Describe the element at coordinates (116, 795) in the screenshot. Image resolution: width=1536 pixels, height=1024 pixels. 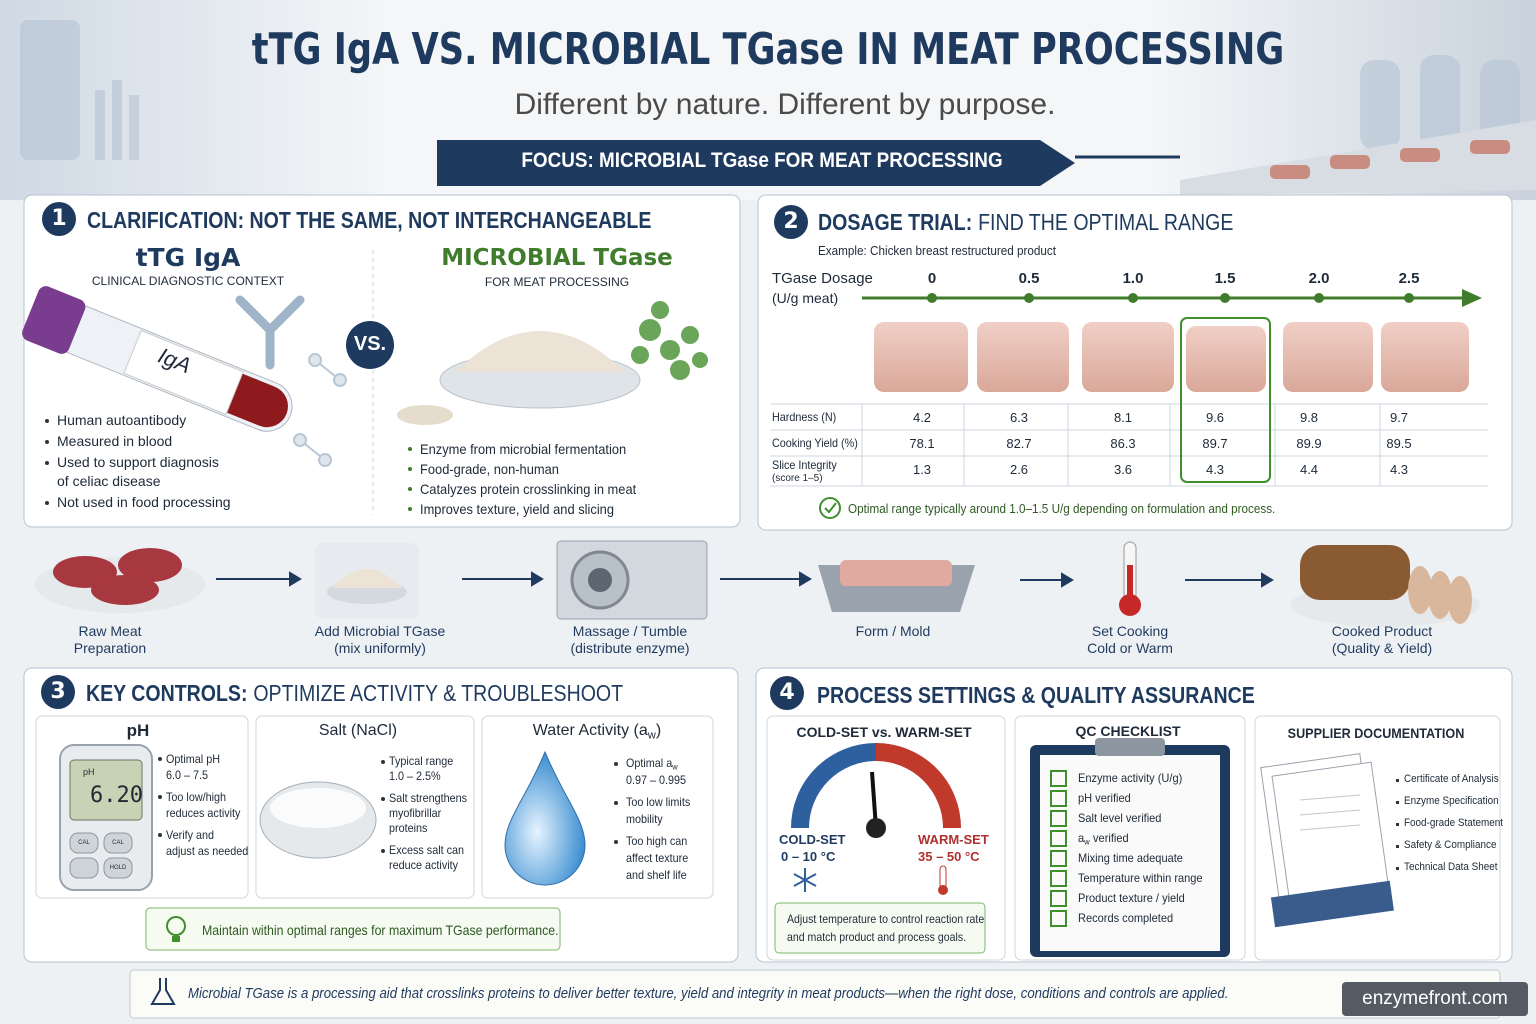
I see `meter-reading: 6.20` at that location.